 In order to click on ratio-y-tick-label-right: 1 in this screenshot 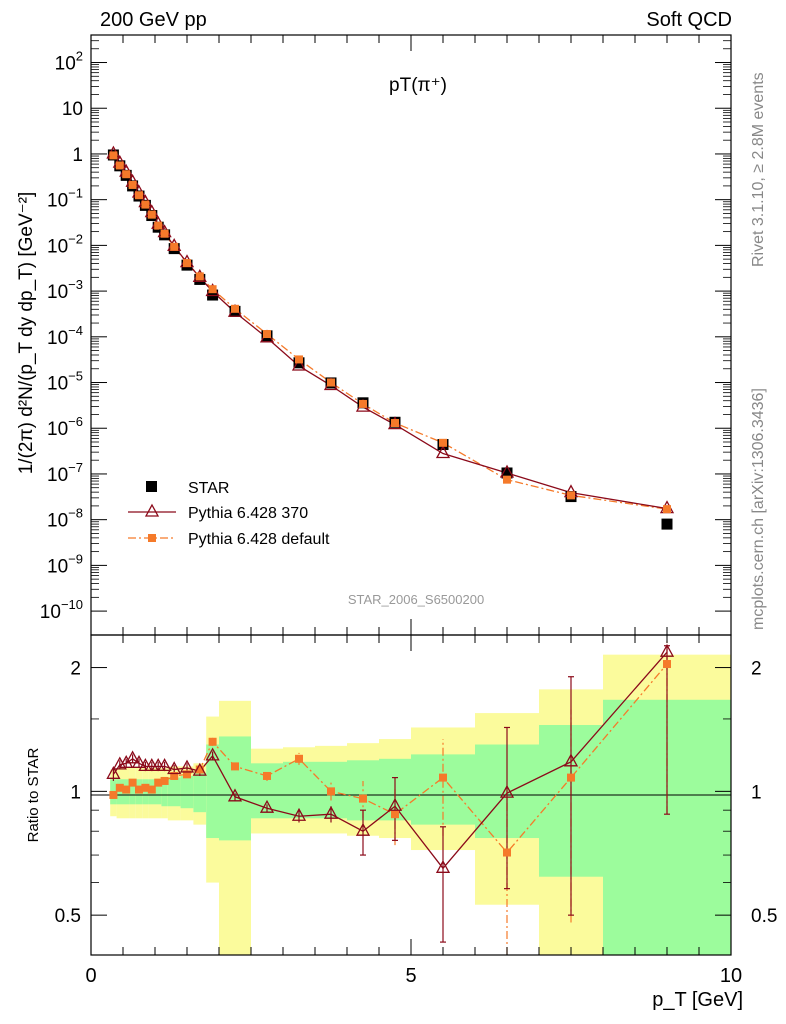, I will do `click(756, 792)`.